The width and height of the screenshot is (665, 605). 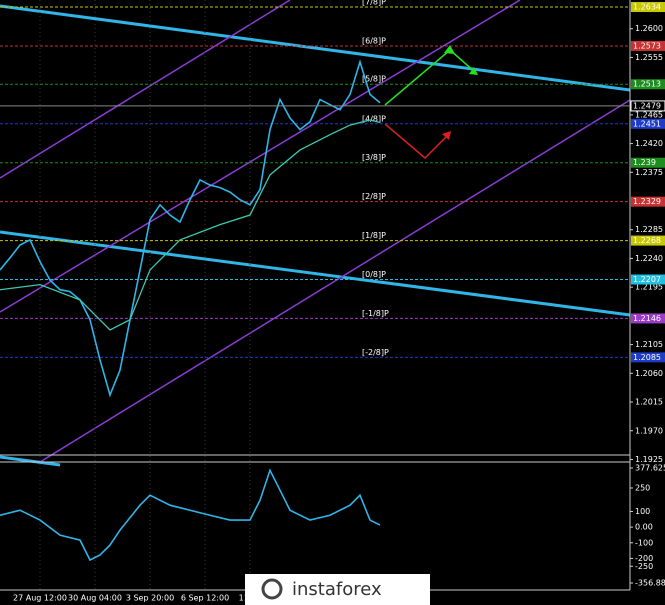 What do you see at coordinates (374, 157) in the screenshot?
I see `level-name: [3/8]P` at bounding box center [374, 157].